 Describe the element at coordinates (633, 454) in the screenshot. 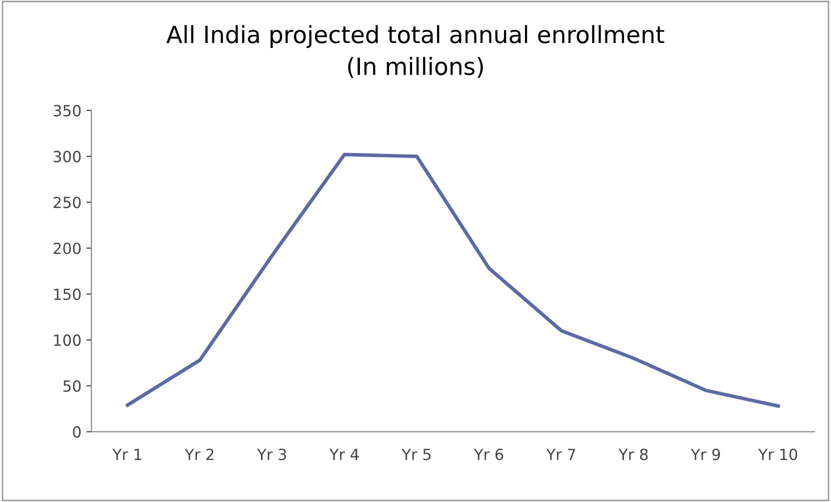

I see `x-tick-label: Yr 8` at that location.